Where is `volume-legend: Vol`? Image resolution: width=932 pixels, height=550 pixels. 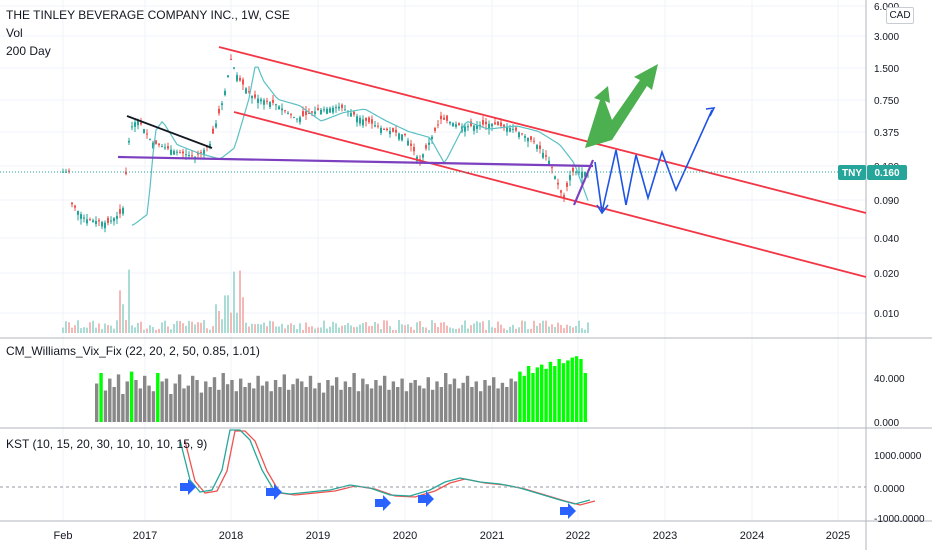 volume-legend: Vol is located at coordinates (14, 33).